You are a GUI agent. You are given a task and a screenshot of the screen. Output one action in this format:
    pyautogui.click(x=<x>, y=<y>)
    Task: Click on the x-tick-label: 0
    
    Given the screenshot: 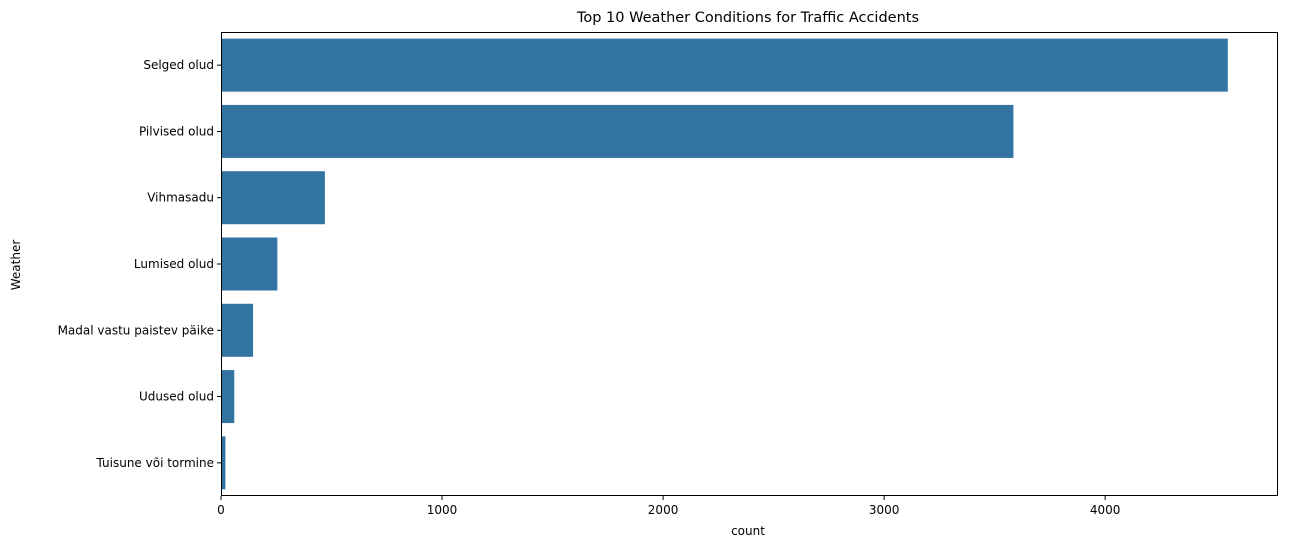 What is the action you would take?
    pyautogui.click(x=221, y=510)
    